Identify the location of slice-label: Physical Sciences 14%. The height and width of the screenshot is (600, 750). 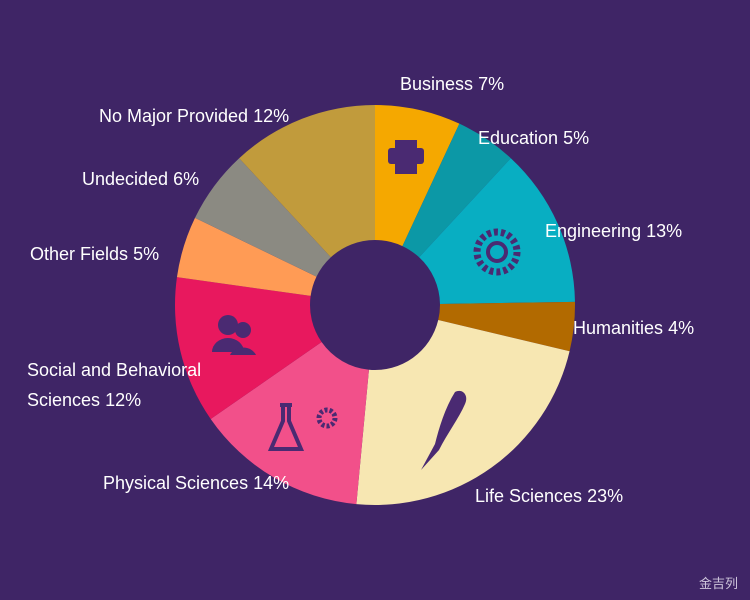
(196, 483).